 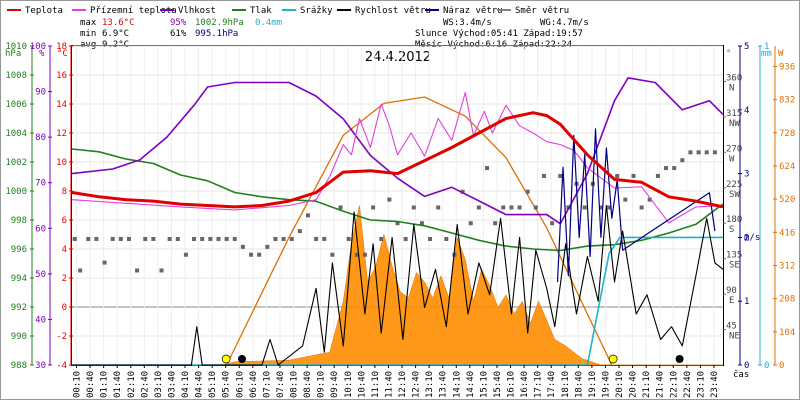 What do you see at coordinates (216, 34) in the screenshot?
I see `stats-min-press: 995.1hPa` at bounding box center [216, 34].